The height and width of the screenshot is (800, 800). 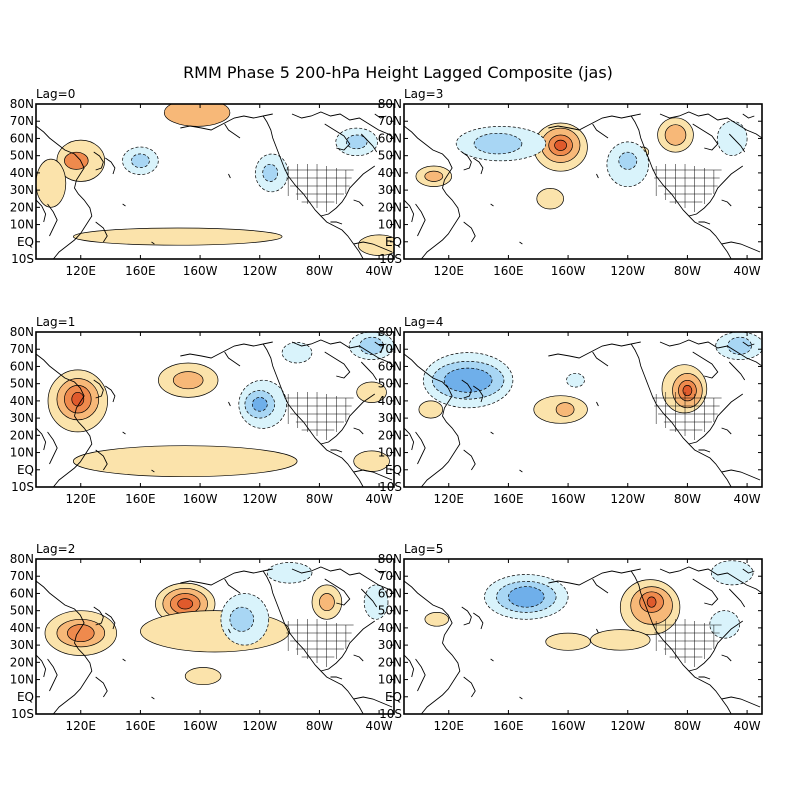 What do you see at coordinates (423, 549) in the screenshot?
I see `panel-label: Lag=5` at bounding box center [423, 549].